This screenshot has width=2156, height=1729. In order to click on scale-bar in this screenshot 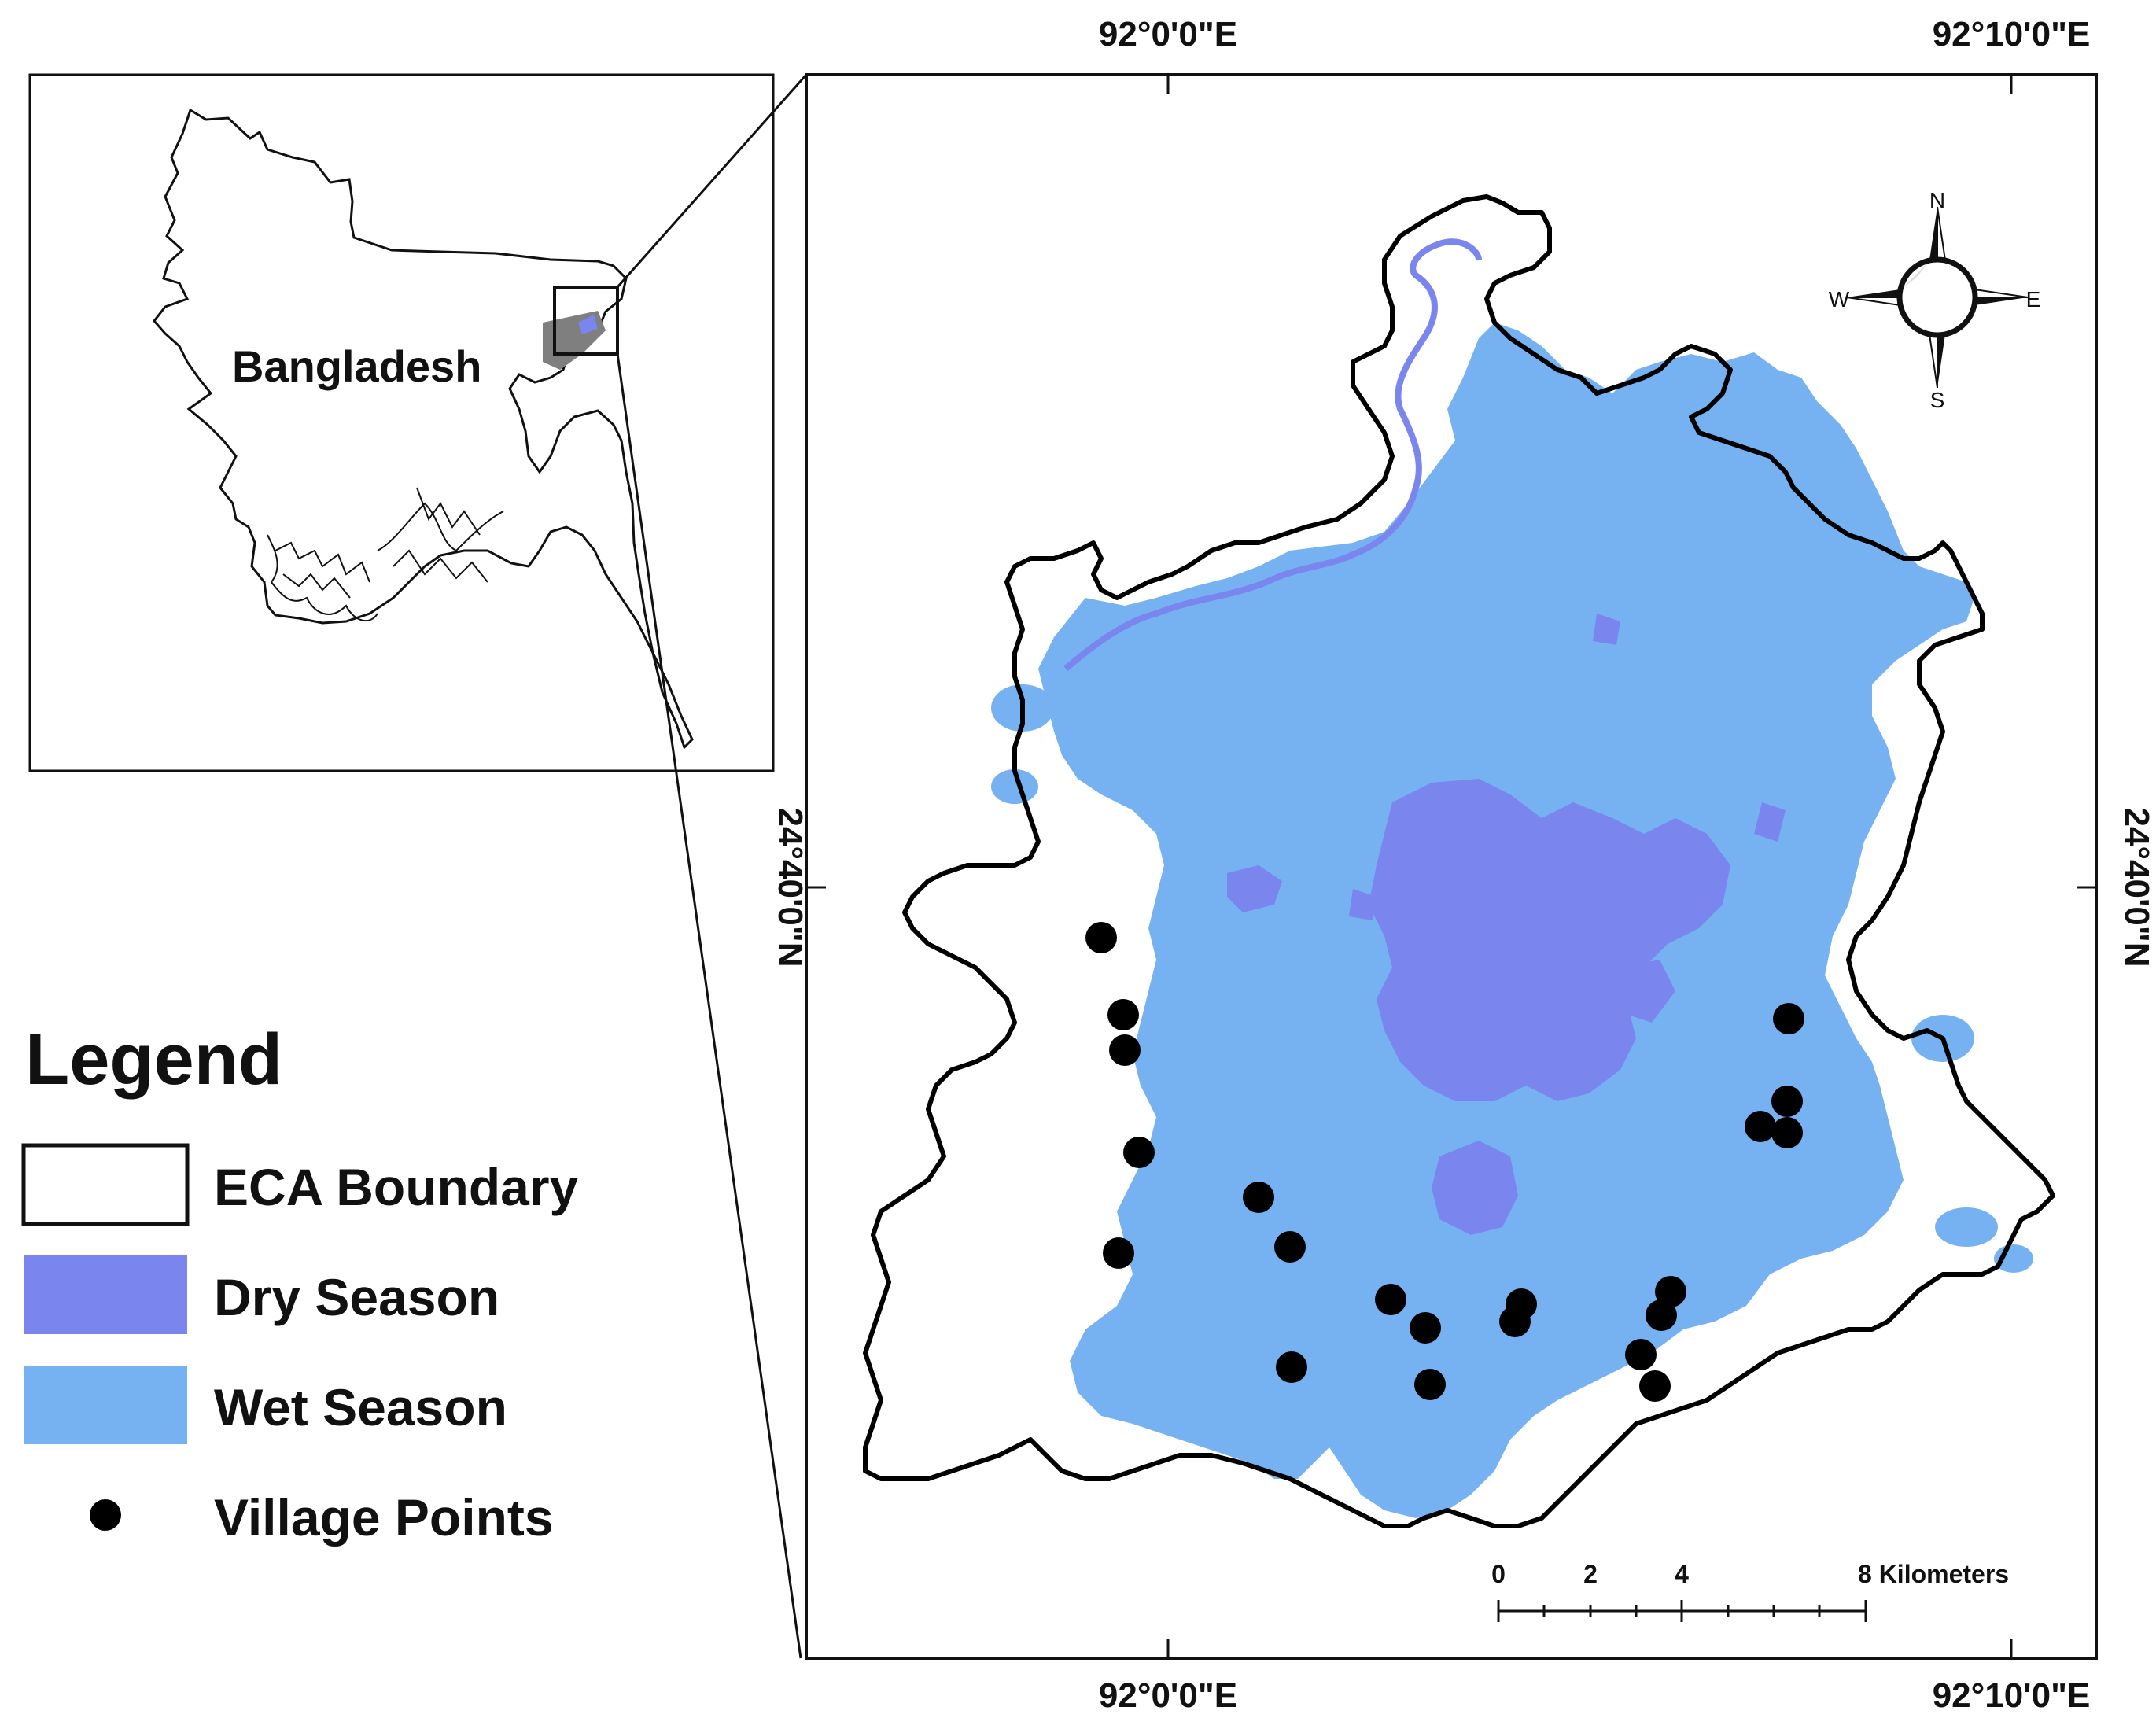, I will do `click(1682, 1611)`.